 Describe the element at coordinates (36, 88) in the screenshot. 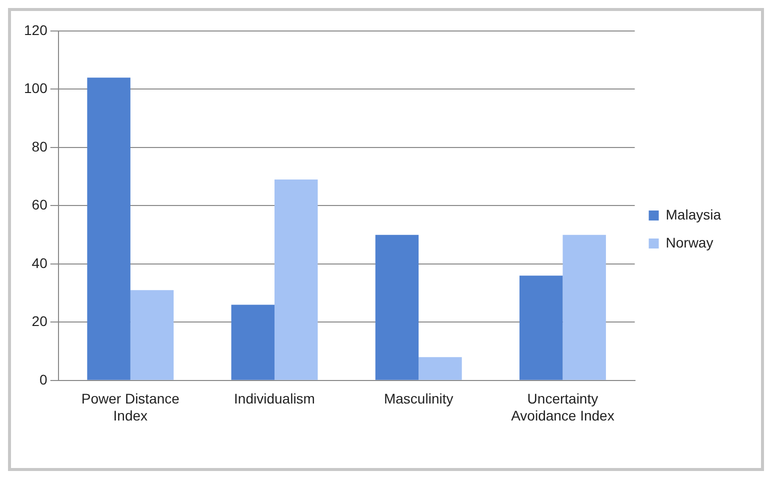

I see `y-tick-label: 100` at that location.